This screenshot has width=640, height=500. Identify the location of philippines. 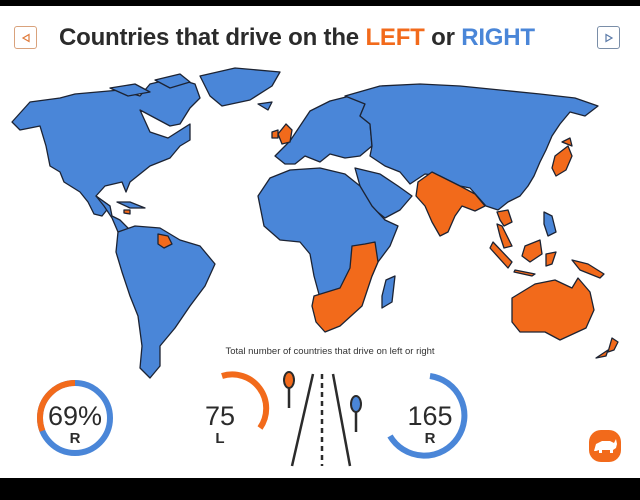
(550, 224).